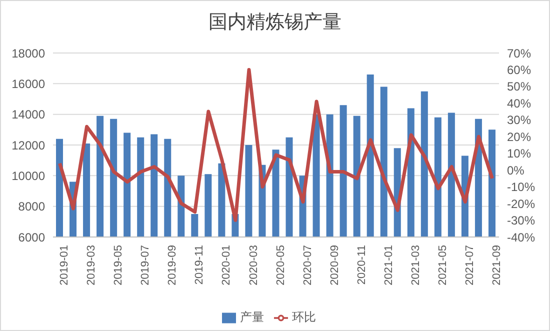 This screenshot has width=550, height=331. I want to click on y-tick-label: 18000, so click(29, 53).